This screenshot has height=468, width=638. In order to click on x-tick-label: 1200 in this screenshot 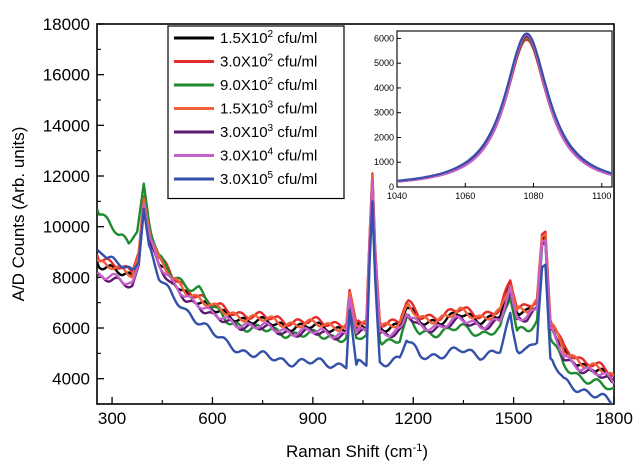, I will do `click(413, 418)`.